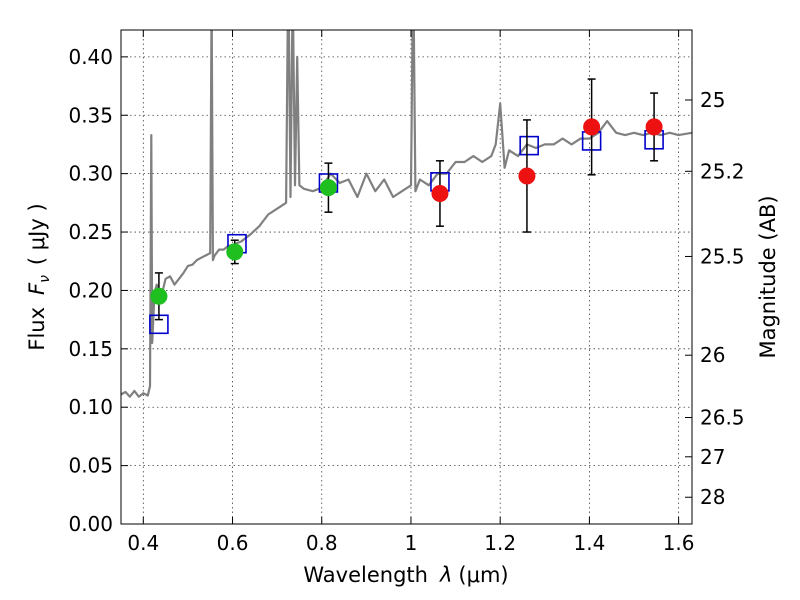 This screenshot has width=800, height=600. Describe the element at coordinates (90, 232) in the screenshot. I see `y-tick-label: 0.25` at that location.